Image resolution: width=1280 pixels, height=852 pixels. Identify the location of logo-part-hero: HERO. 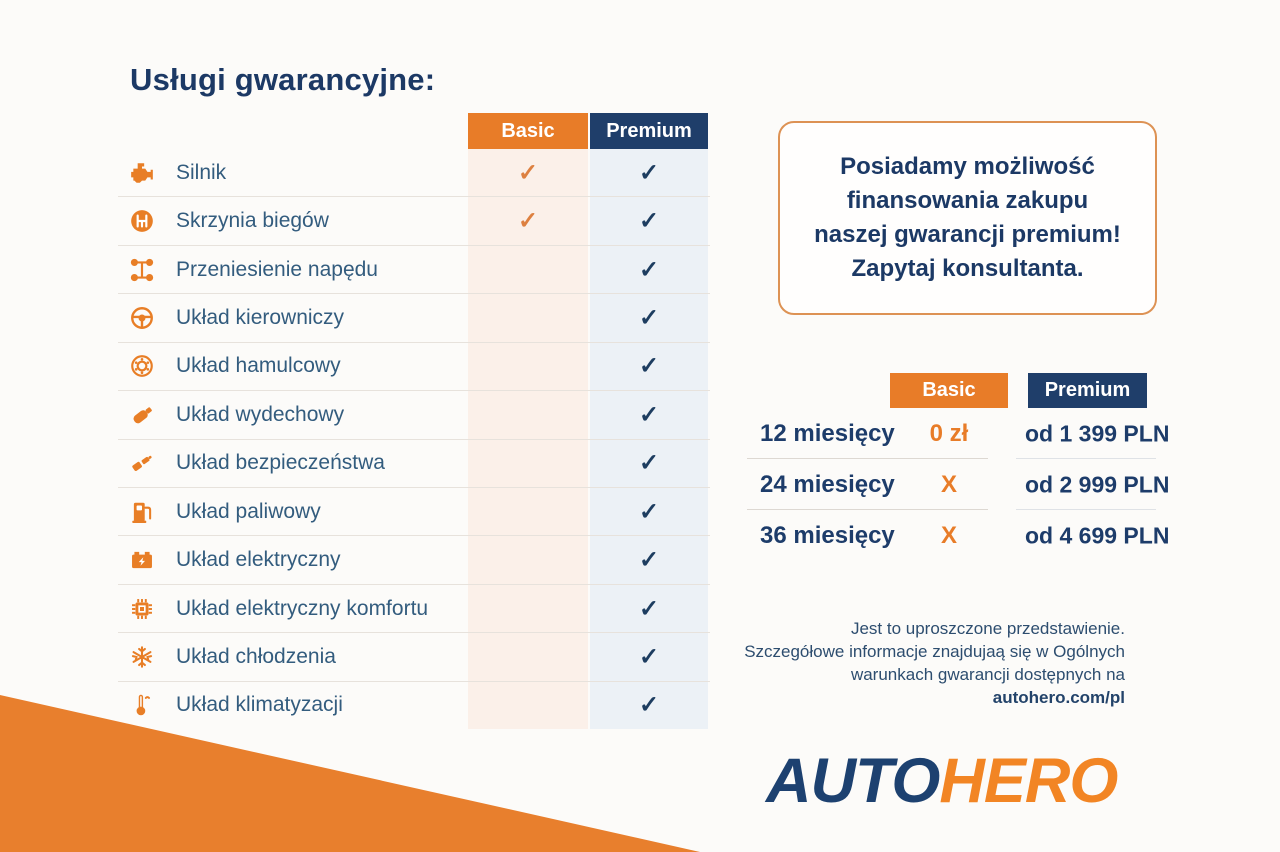
(1028, 781).